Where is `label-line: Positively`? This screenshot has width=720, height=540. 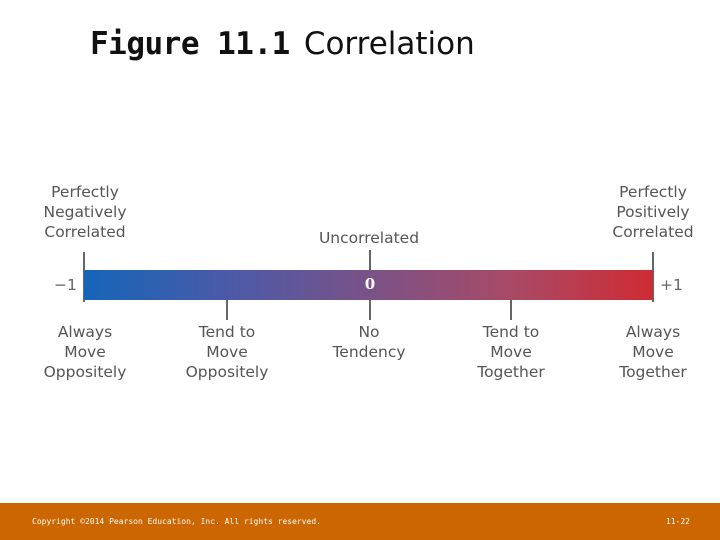
label-line: Positively is located at coordinates (653, 212).